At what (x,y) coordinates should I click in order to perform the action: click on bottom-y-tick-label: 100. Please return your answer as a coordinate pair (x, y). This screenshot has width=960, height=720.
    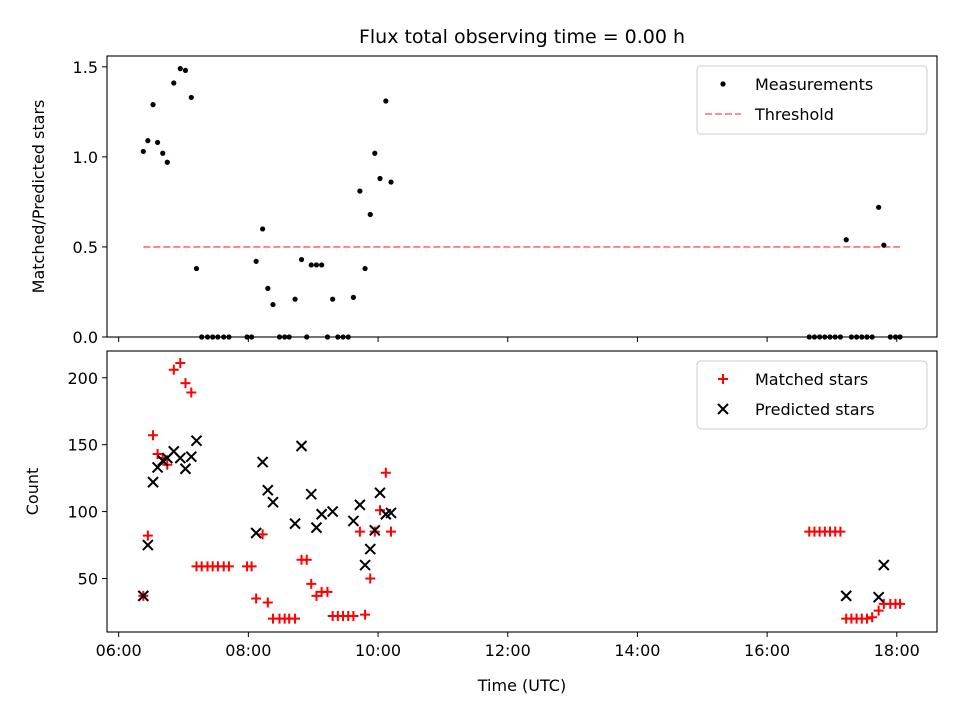
    Looking at the image, I should click on (82, 512).